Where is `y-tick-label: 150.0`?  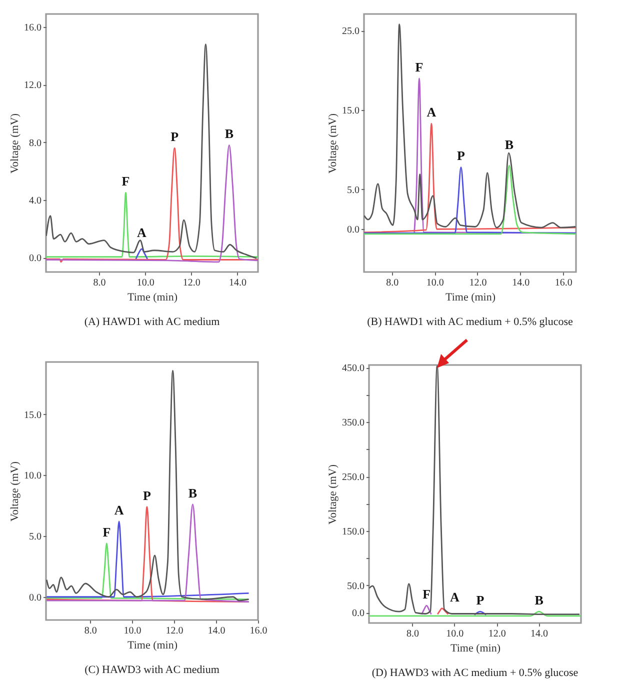
y-tick-label: 150.0 is located at coordinates (353, 532).